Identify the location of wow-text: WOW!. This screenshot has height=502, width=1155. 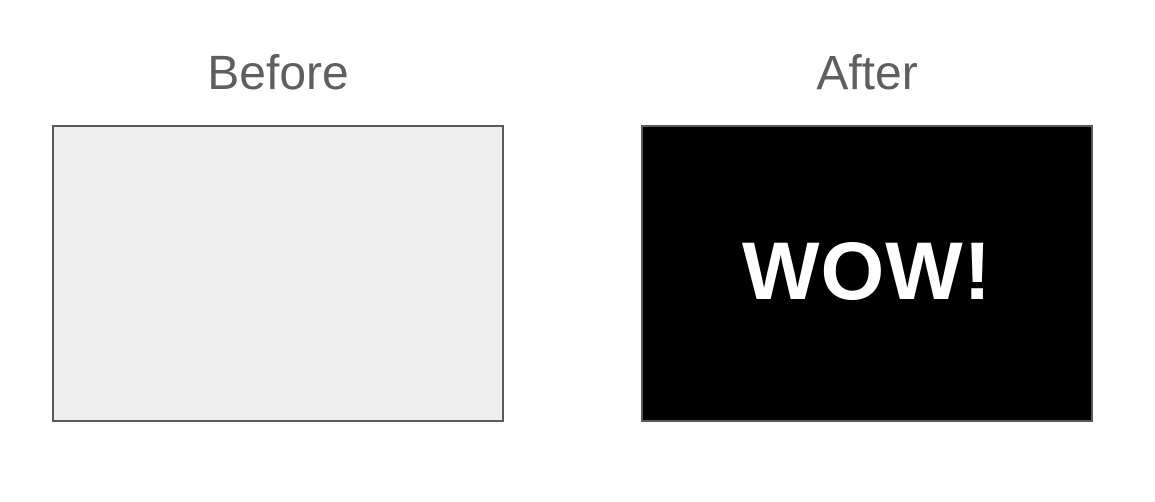
(867, 271).